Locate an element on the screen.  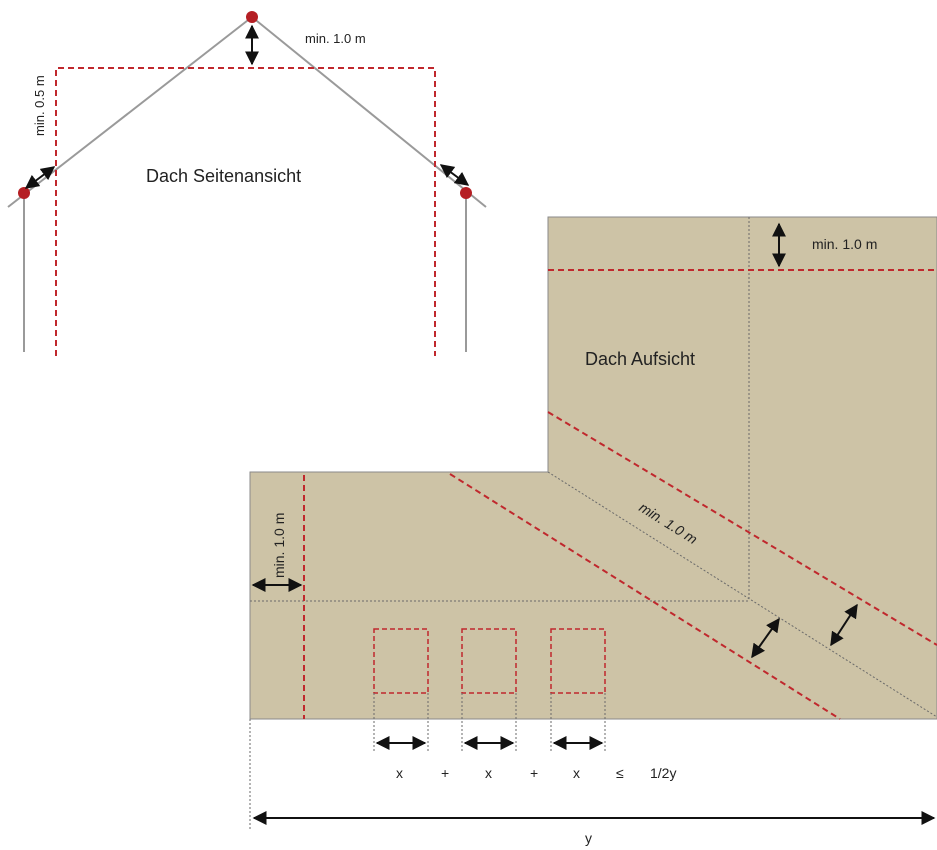
dimensions: x + x + x ≤ 1/2y y is located at coordinates (592, 769).